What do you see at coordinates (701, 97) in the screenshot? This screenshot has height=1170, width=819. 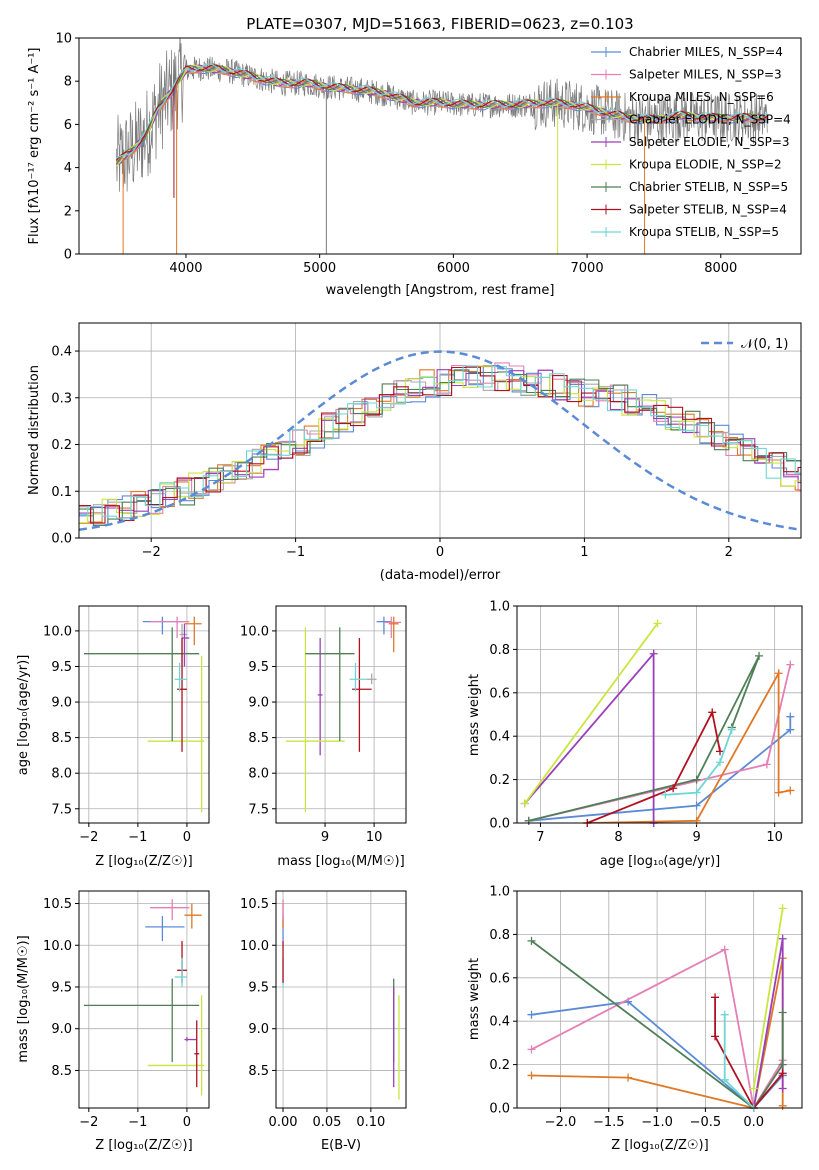 I see `spectrum-legend-label: Kroupa MILES, N_SSP=6` at bounding box center [701, 97].